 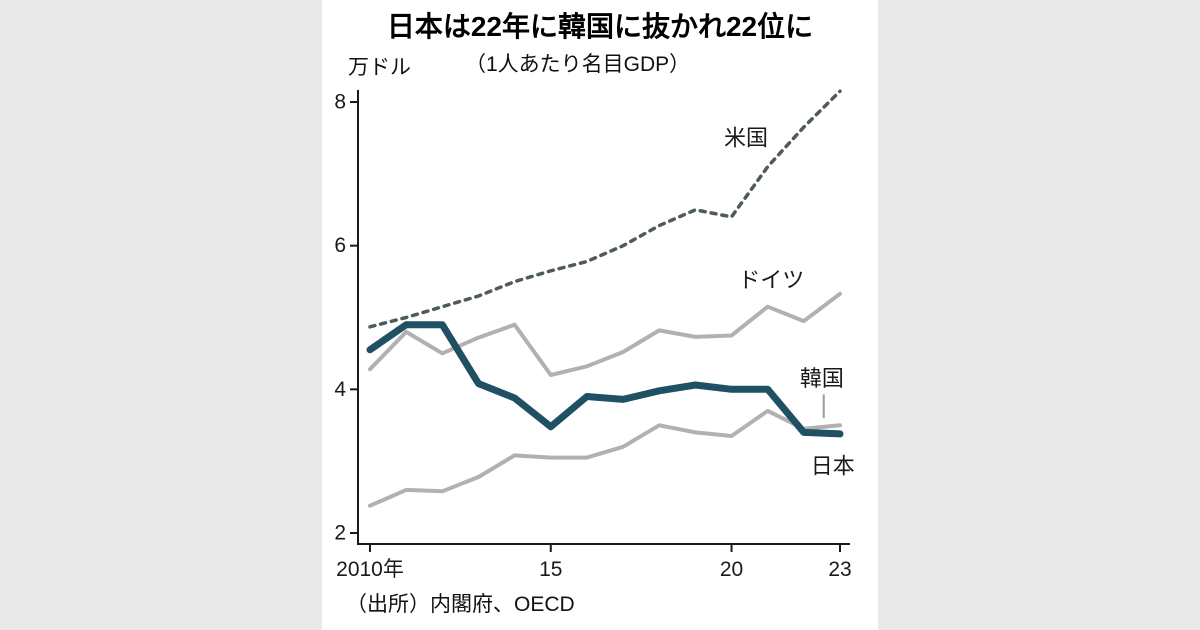 I want to click on label-korea: 韓国, so click(x=822, y=378).